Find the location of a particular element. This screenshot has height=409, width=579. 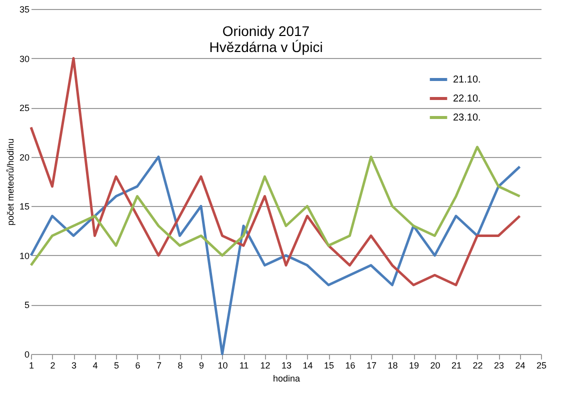

y-tick-label: 35 is located at coordinates (24, 9).